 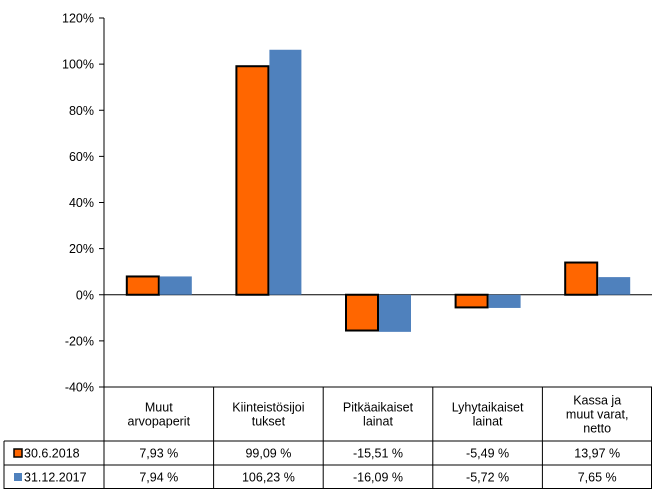 I want to click on data-label: 99,09 %, so click(x=268, y=454).